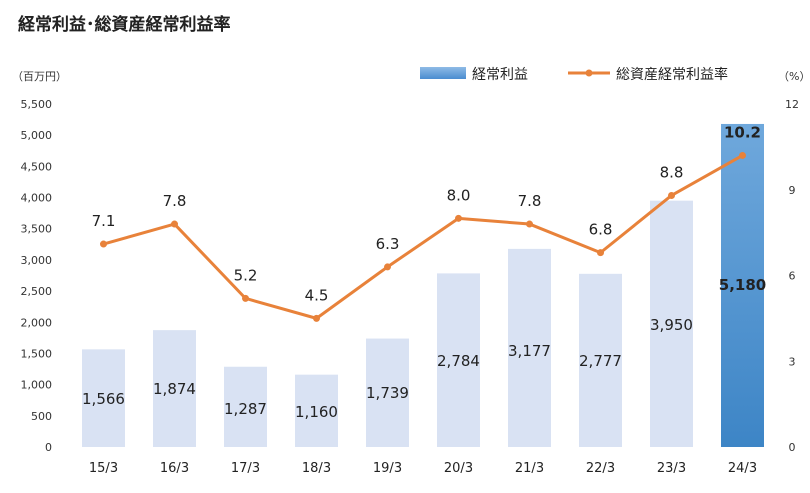 The image size is (810, 493). Describe the element at coordinates (103, 468) in the screenshot. I see `category-label: 15/3` at that location.